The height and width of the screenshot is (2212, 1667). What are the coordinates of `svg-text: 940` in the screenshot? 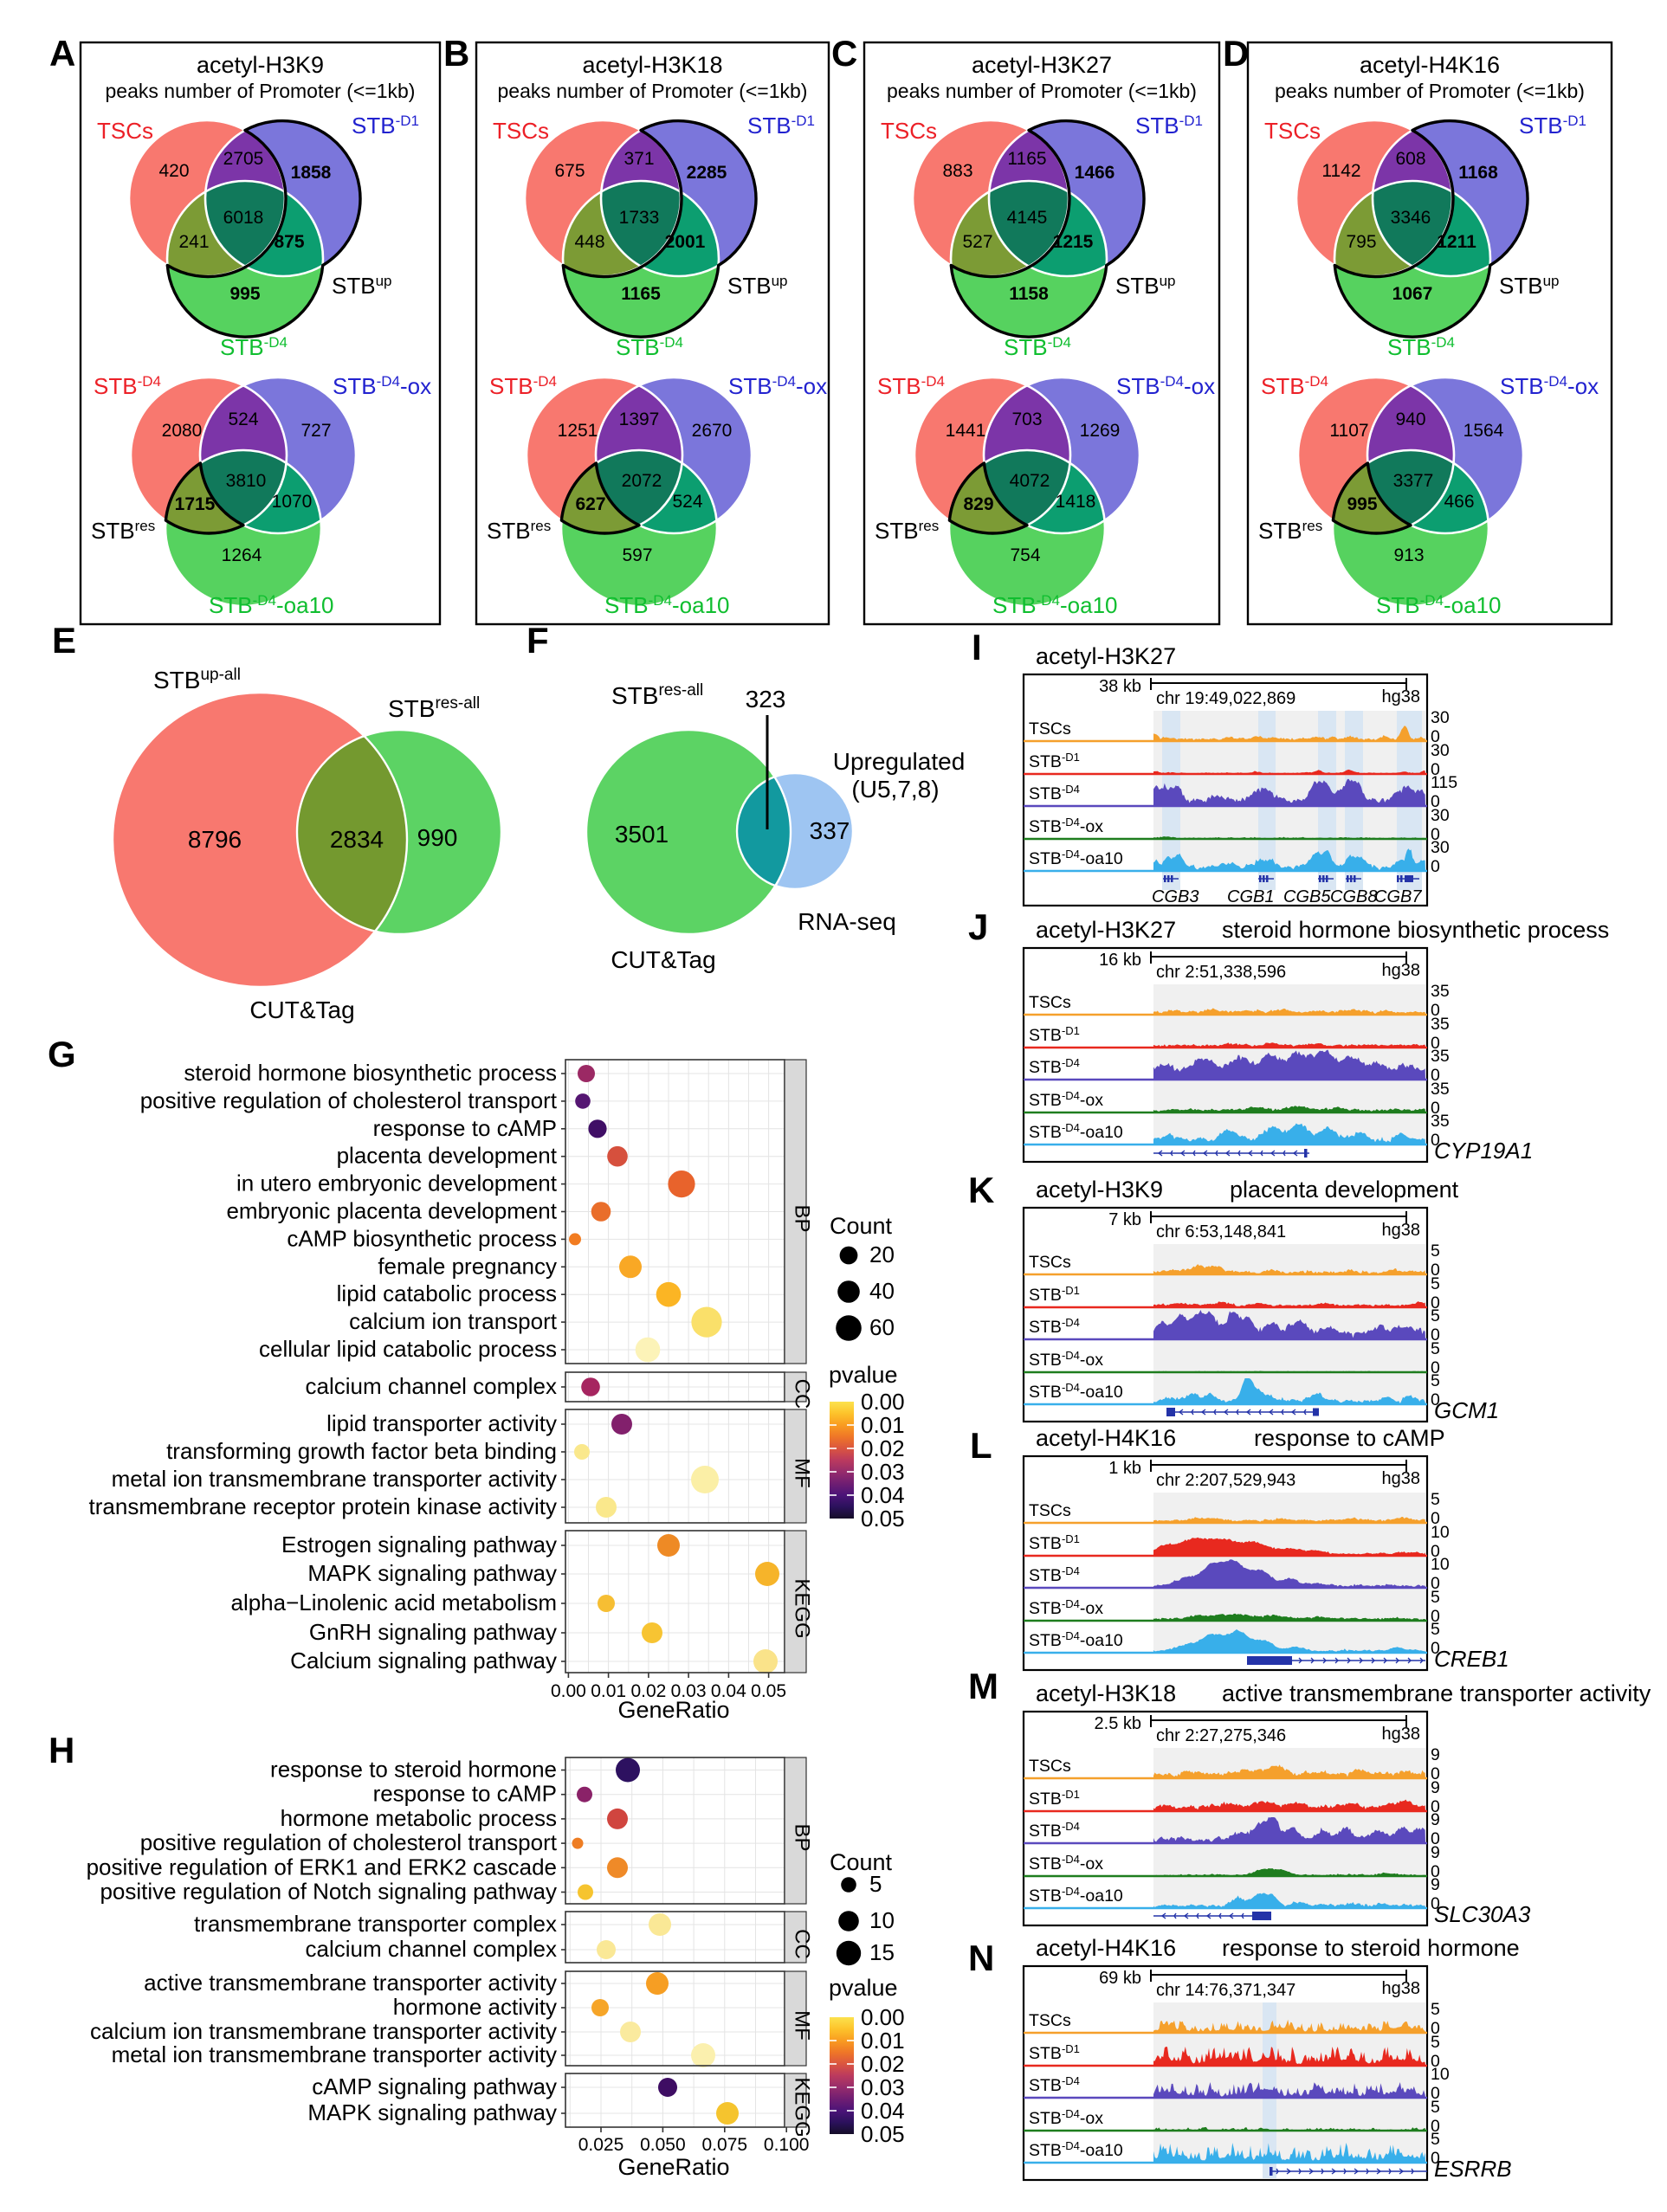 It's located at (1410, 419).